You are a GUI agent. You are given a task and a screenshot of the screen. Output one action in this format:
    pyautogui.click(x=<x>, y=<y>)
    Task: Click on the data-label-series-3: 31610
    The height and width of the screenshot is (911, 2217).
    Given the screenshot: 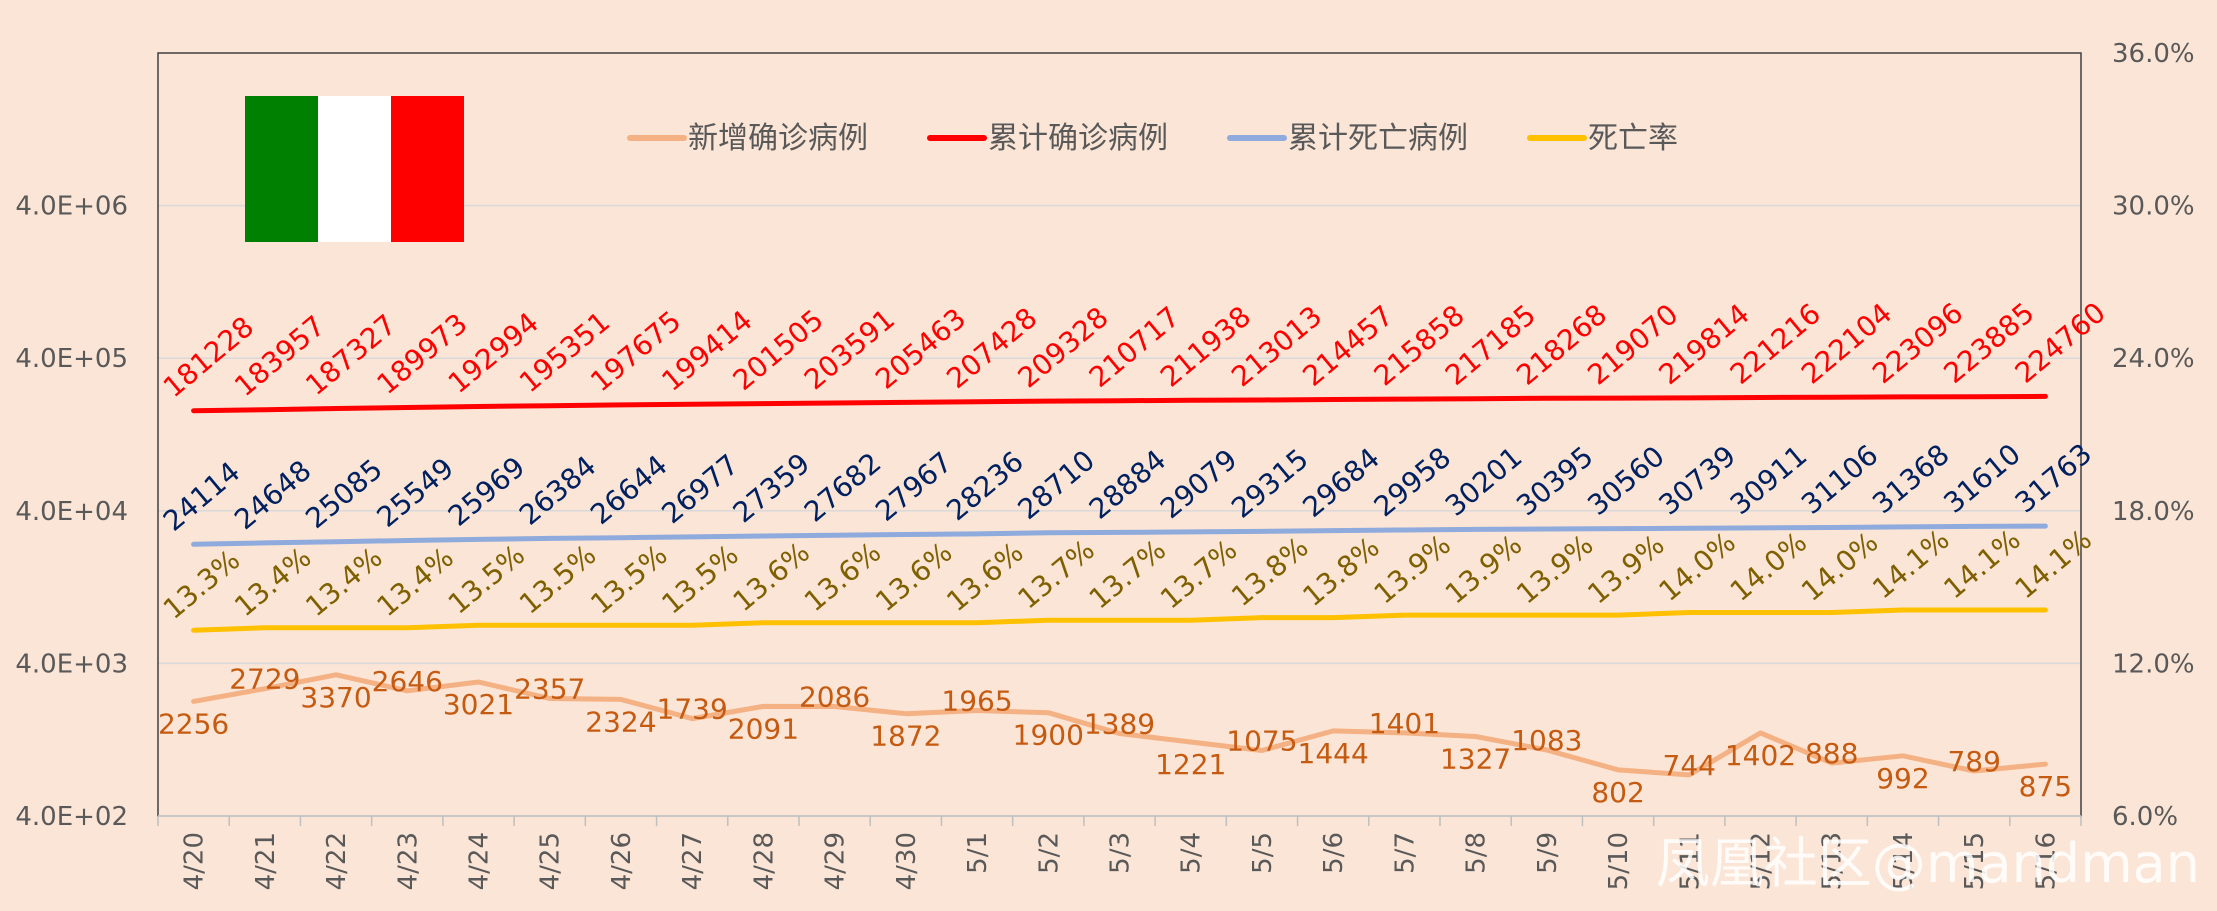 What is the action you would take?
    pyautogui.click(x=1981, y=478)
    